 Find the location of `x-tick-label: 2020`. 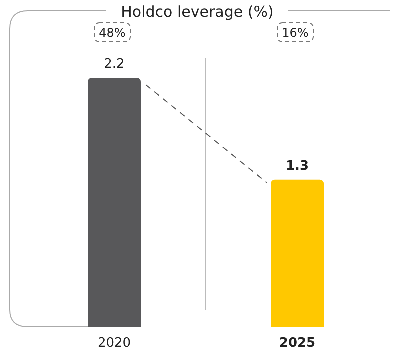

x-tick-label: 2020 is located at coordinates (115, 343).